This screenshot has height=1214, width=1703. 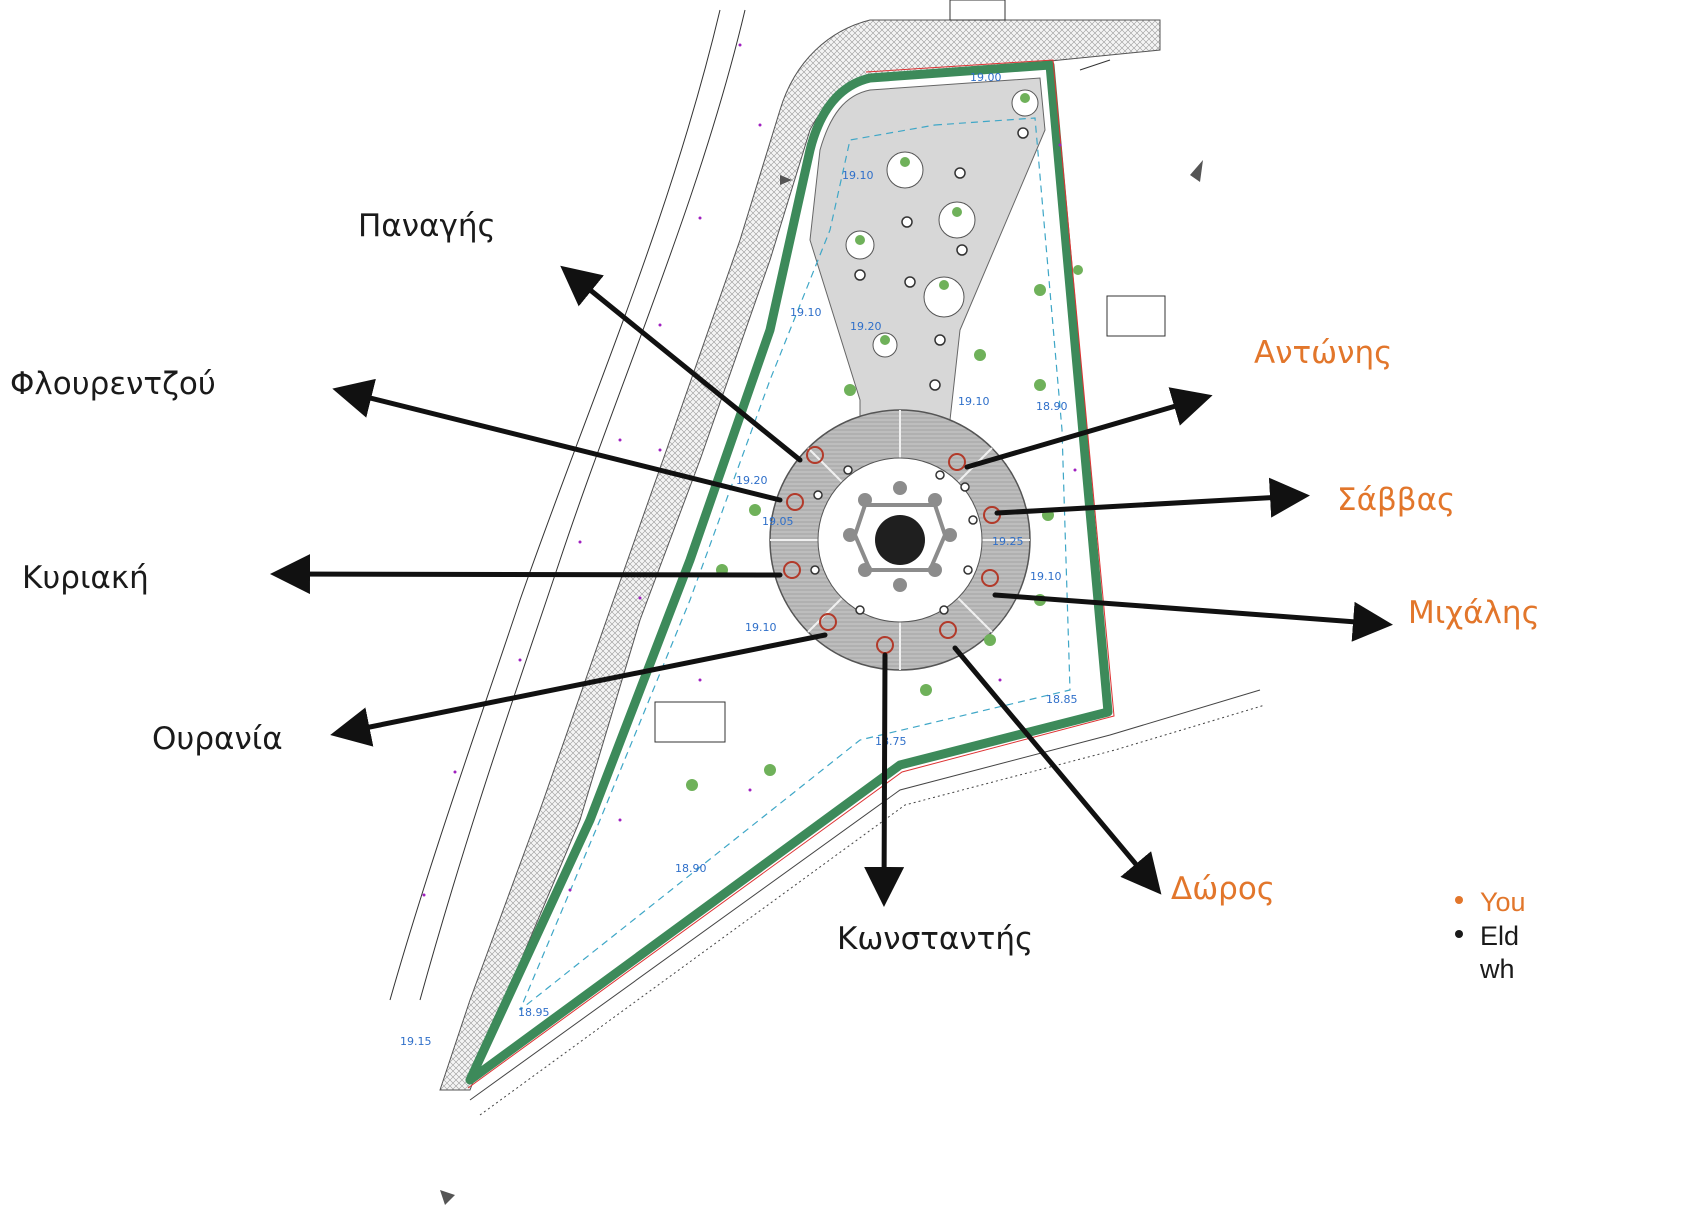 I want to click on sculpture-figures, so click(x=900, y=536).